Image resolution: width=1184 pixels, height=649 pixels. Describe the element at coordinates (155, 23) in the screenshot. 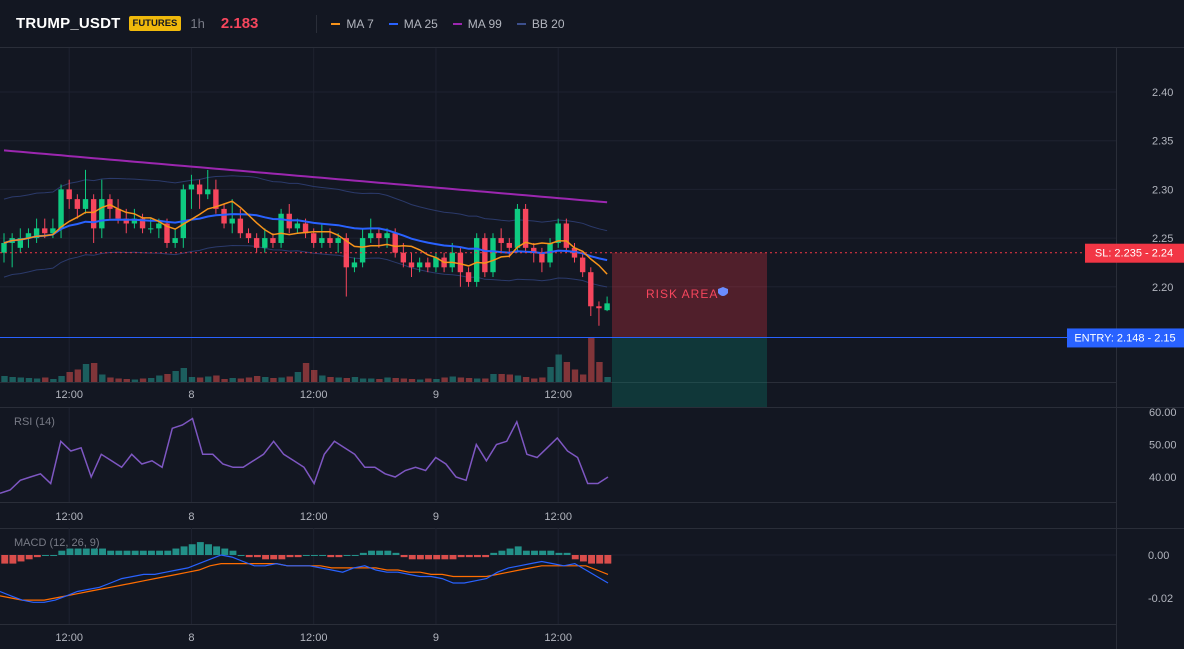

I see `futures-badge: FUTURES` at that location.